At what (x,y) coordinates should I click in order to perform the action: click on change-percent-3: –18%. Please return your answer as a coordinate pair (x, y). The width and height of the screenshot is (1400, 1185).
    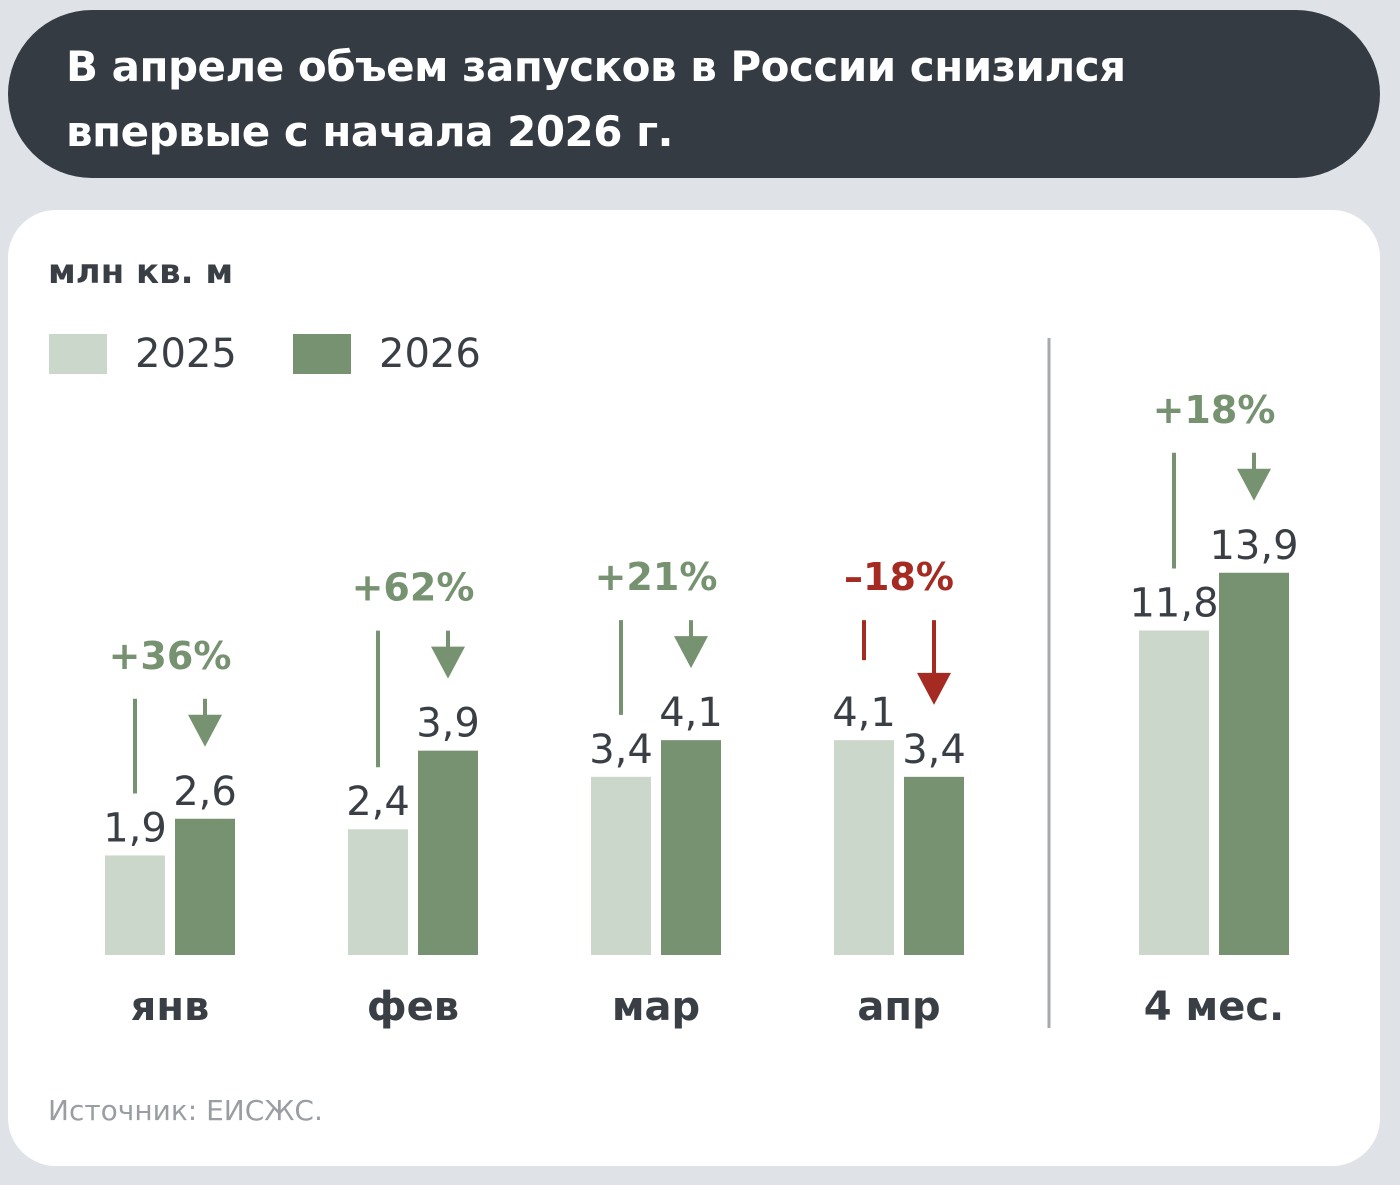
    Looking at the image, I should click on (899, 577).